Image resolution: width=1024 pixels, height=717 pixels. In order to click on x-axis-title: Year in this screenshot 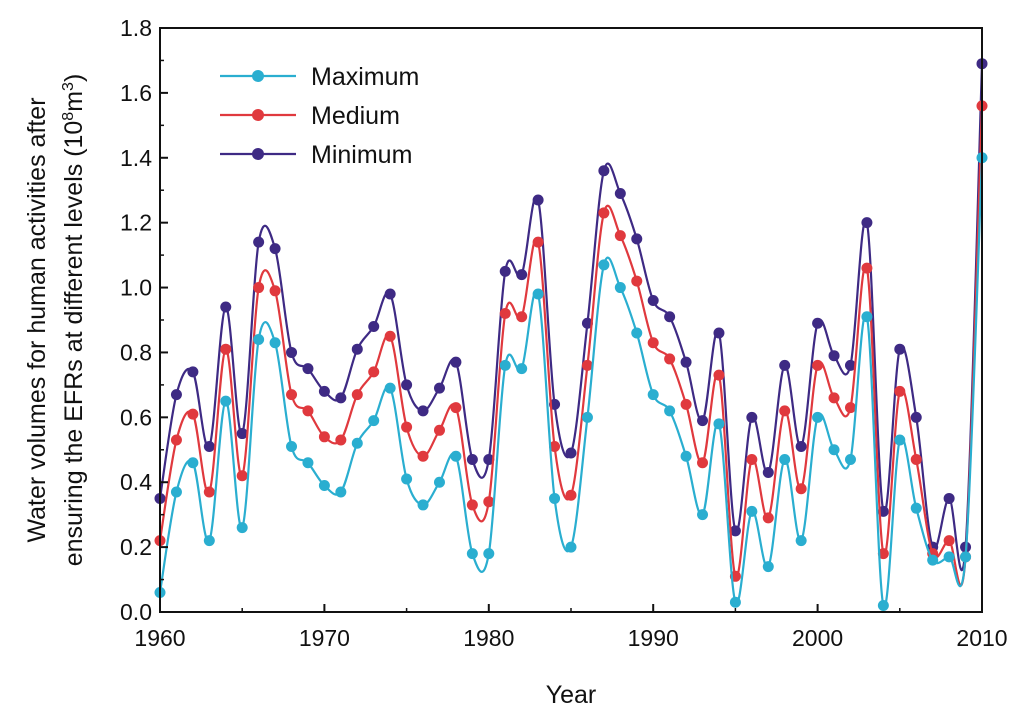, I will do `click(571, 695)`.